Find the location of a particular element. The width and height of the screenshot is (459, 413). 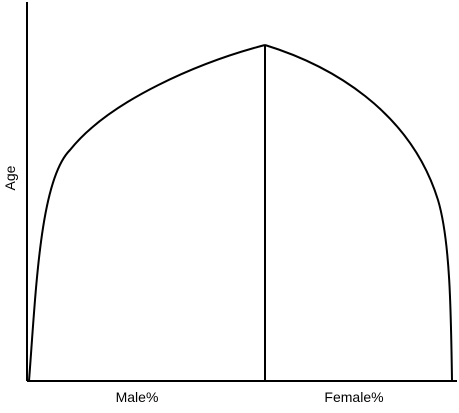

x-label-male: Male% is located at coordinates (137, 397).